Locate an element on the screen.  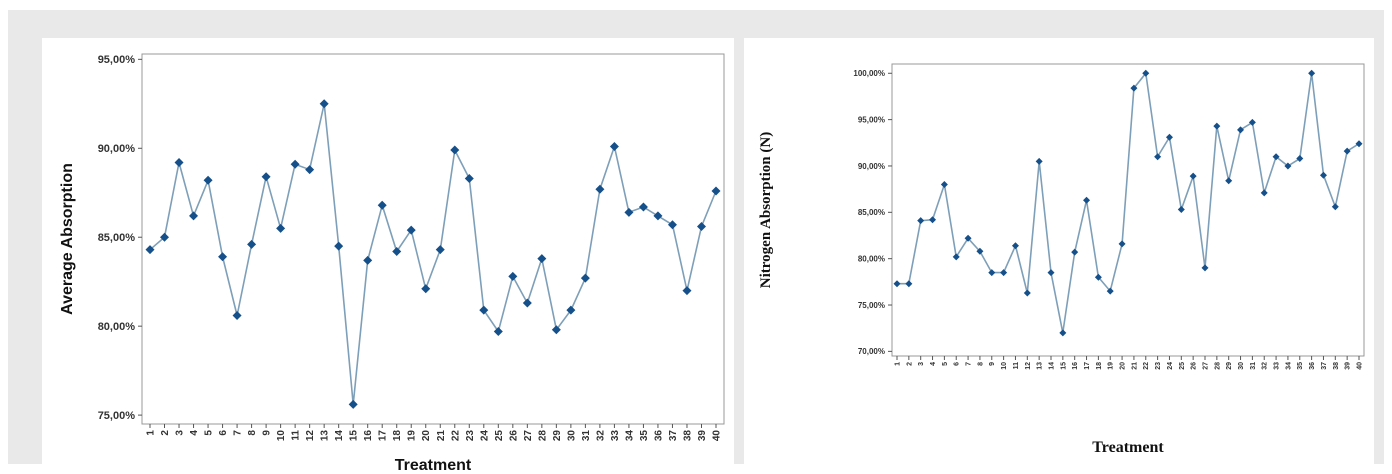
y-tick-label: 80,00% is located at coordinates (117, 327).